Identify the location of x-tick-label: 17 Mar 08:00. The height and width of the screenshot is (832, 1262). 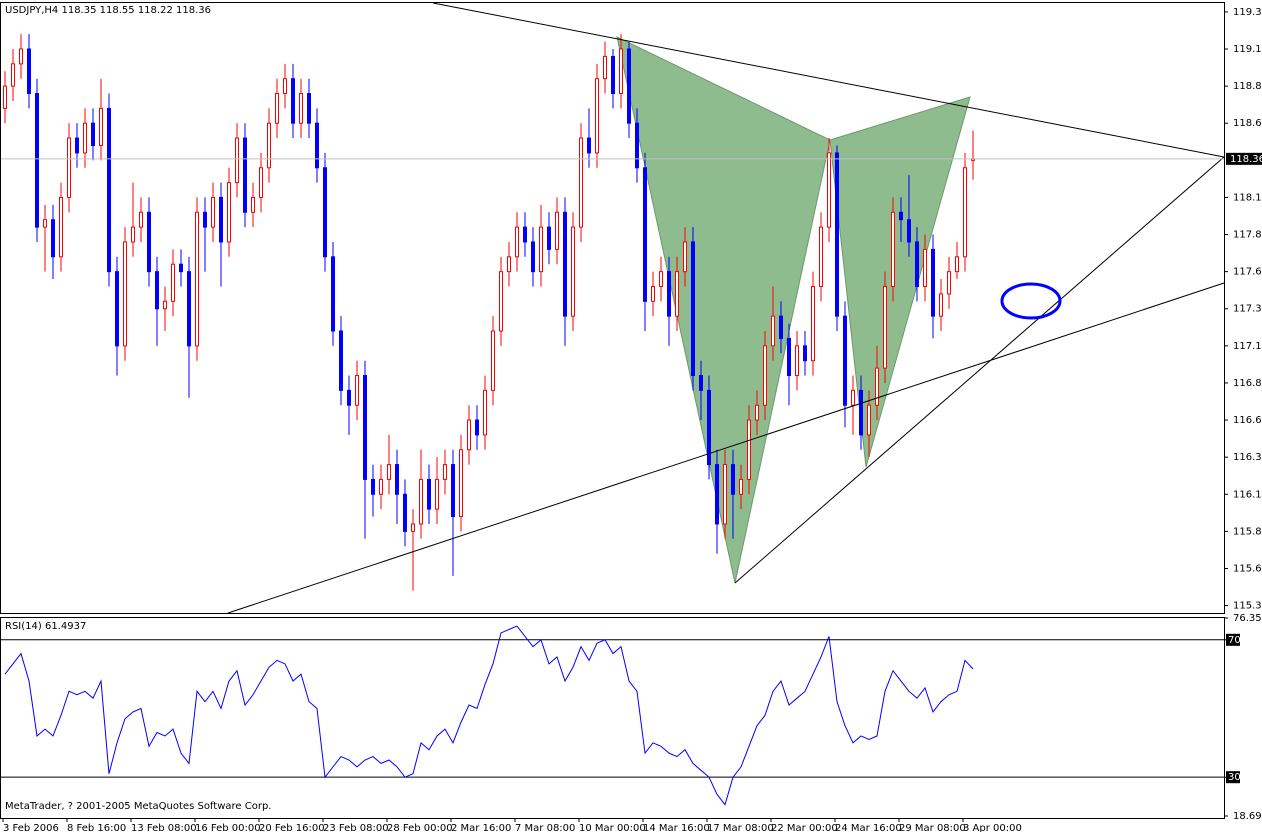
(740, 827).